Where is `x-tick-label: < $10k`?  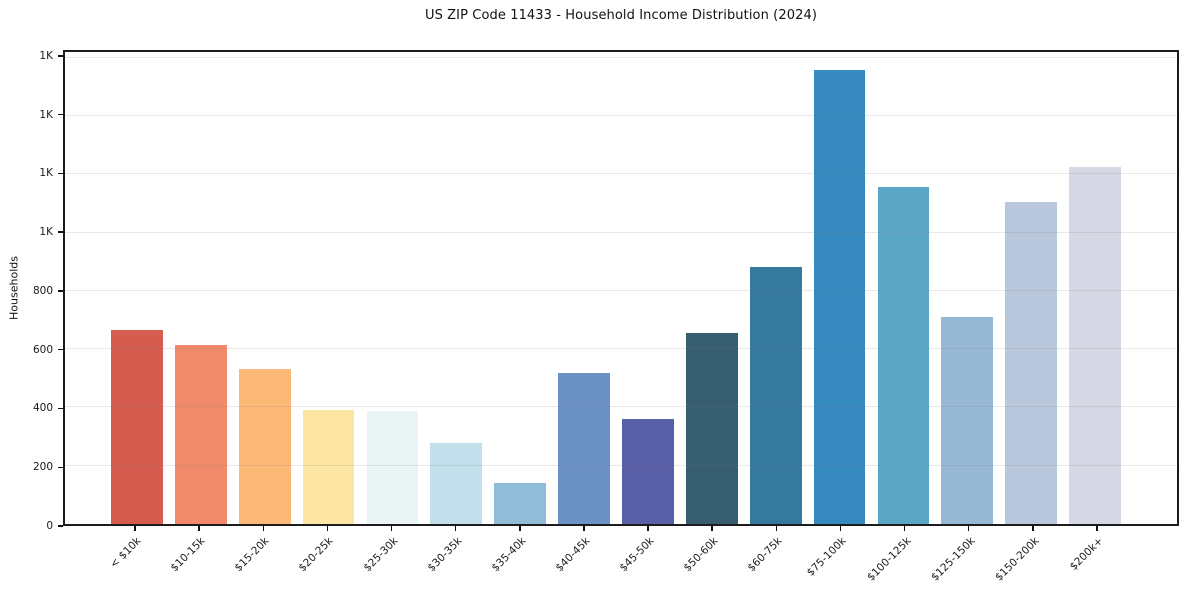 x-tick-label: < $10k is located at coordinates (126, 553).